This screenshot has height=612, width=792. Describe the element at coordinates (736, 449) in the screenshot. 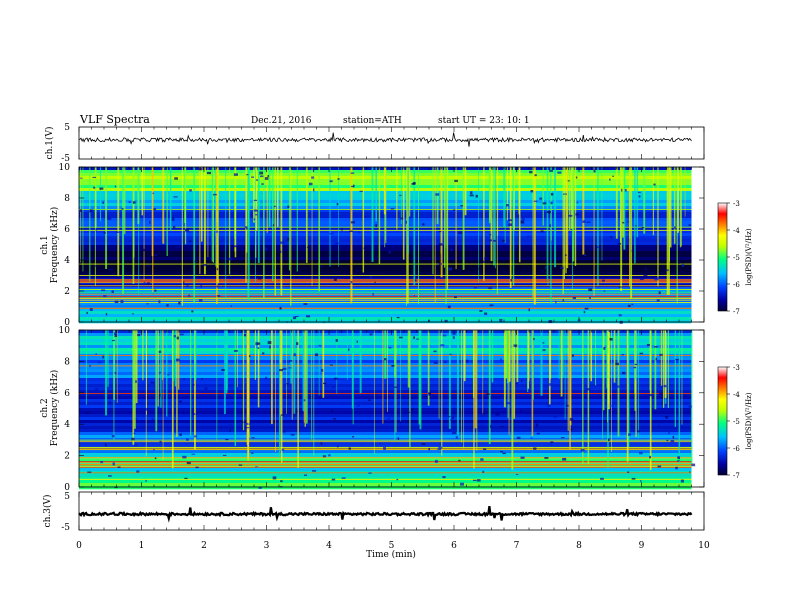

I see `colorbar-tick-label: -6` at that location.